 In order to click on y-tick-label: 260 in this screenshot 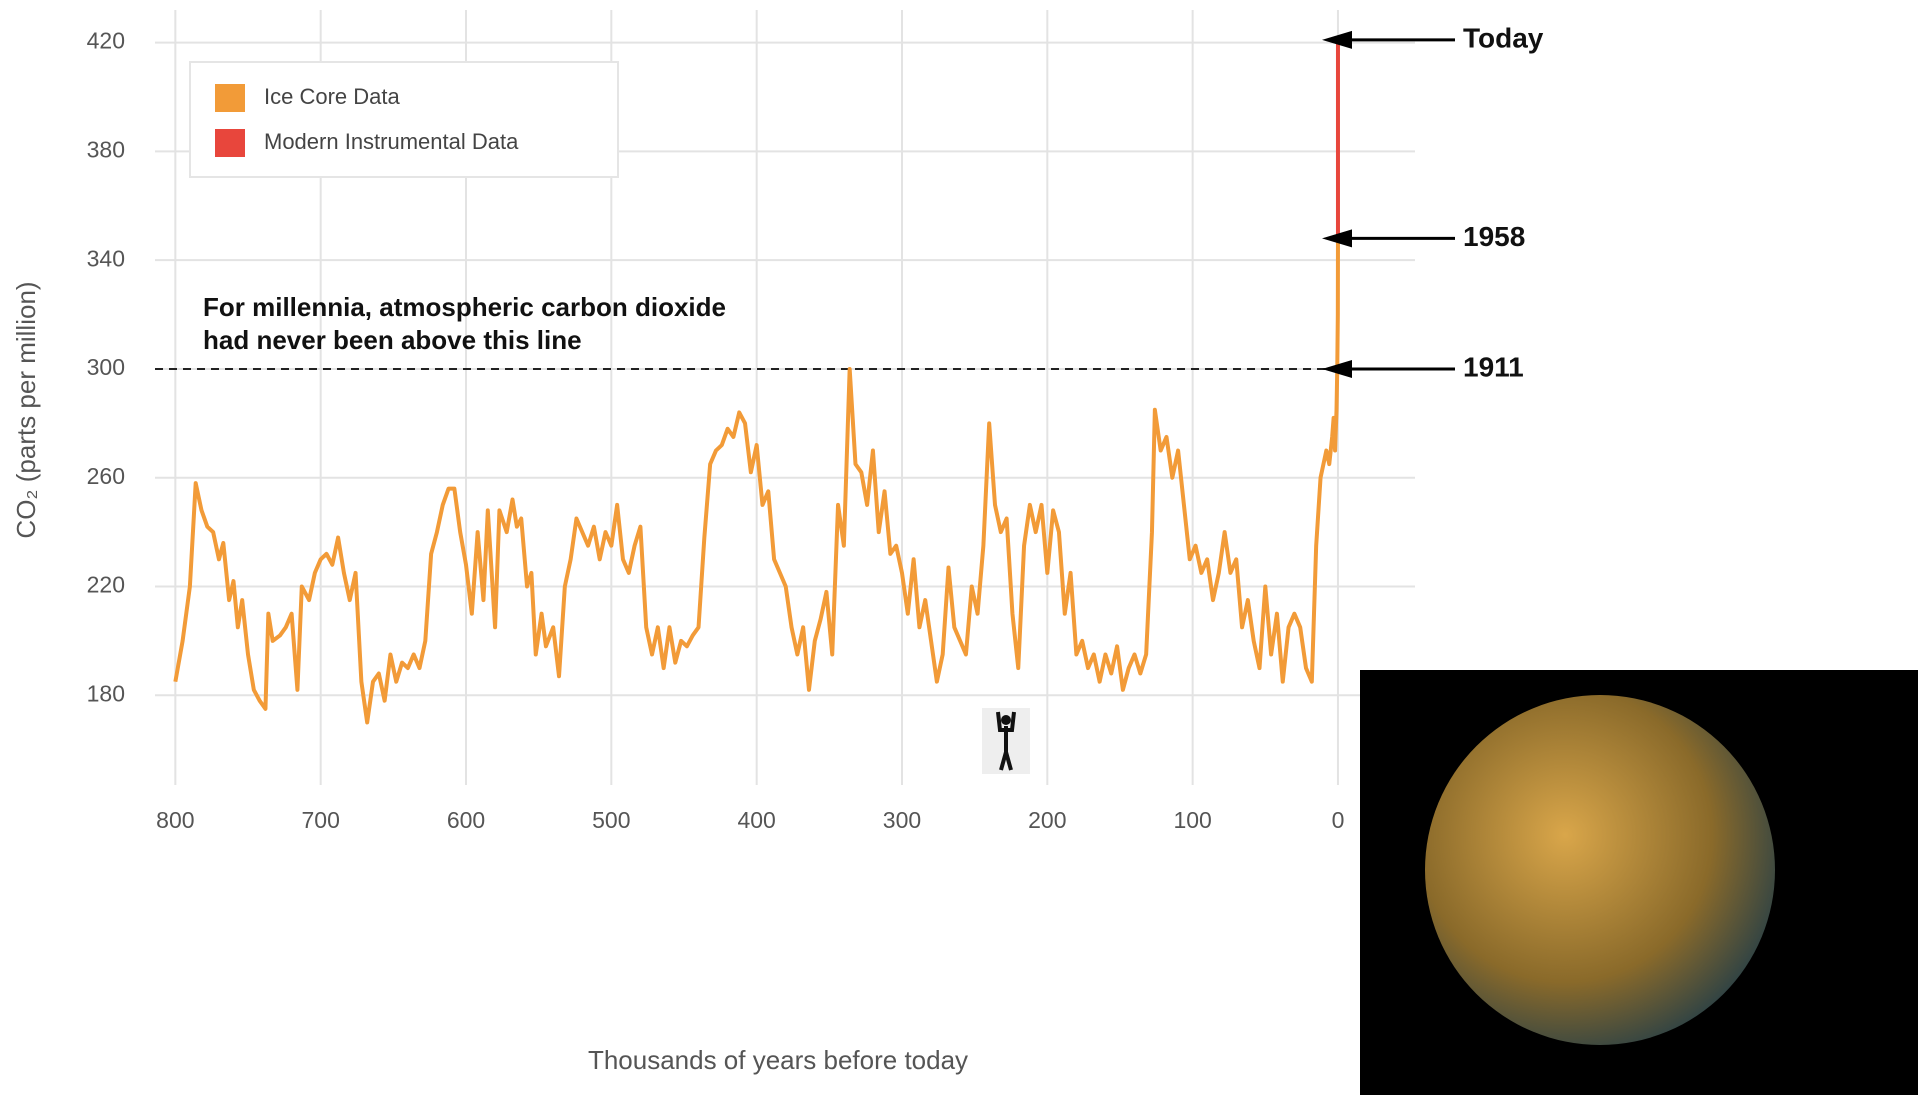, I will do `click(106, 476)`.